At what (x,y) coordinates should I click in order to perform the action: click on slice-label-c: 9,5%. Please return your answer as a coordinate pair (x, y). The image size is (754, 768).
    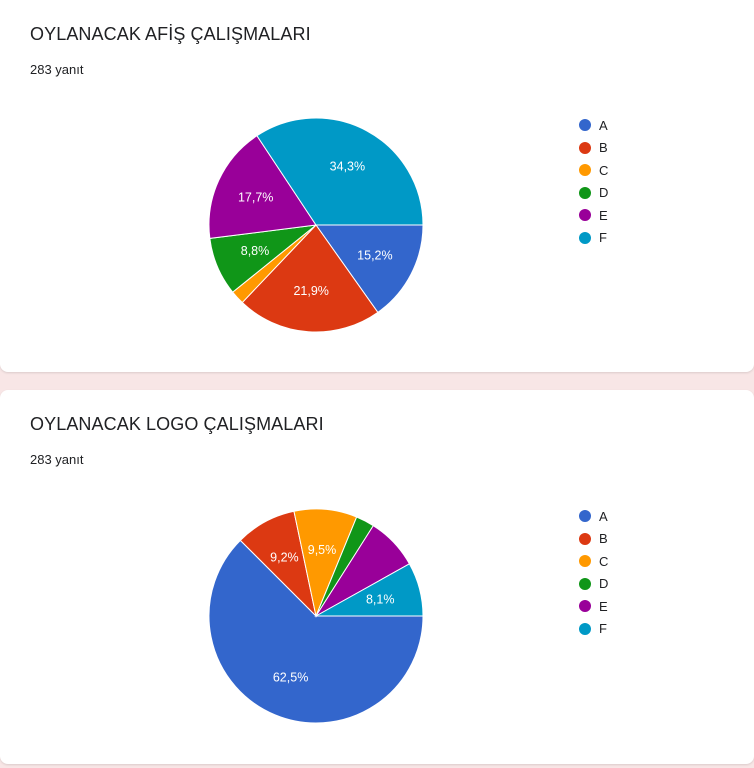
    Looking at the image, I should click on (322, 550).